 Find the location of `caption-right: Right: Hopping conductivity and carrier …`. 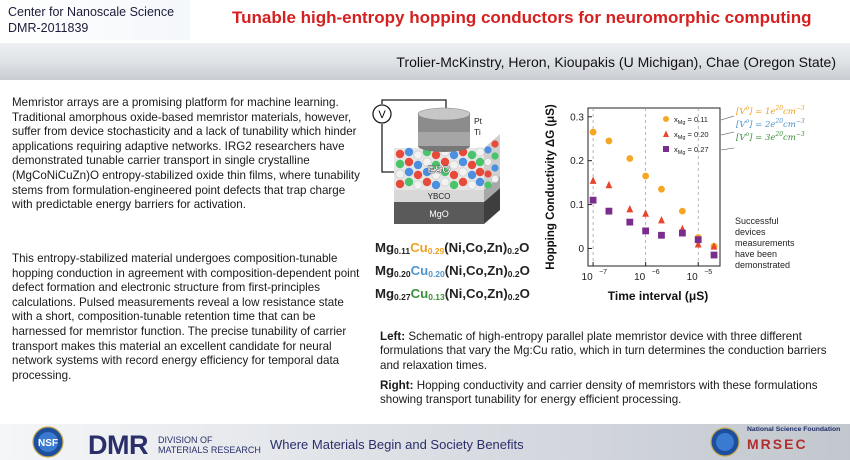

caption-right: Right: Hopping conductivity and carrier … is located at coordinates (610, 393).